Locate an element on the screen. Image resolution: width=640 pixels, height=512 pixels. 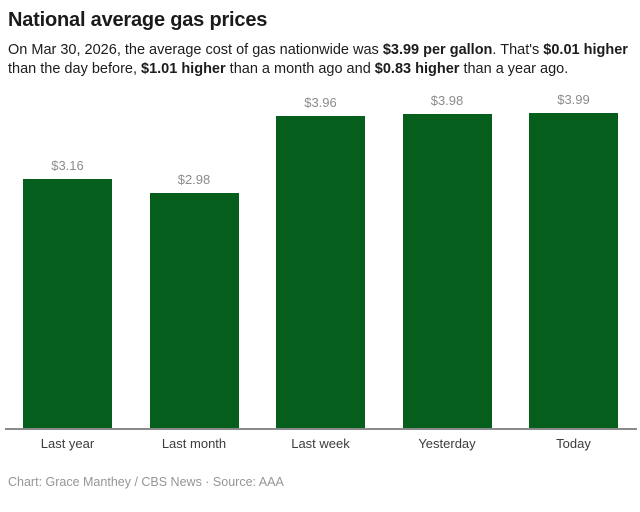
x-axis-category-label: Yesterday is located at coordinates (447, 443).